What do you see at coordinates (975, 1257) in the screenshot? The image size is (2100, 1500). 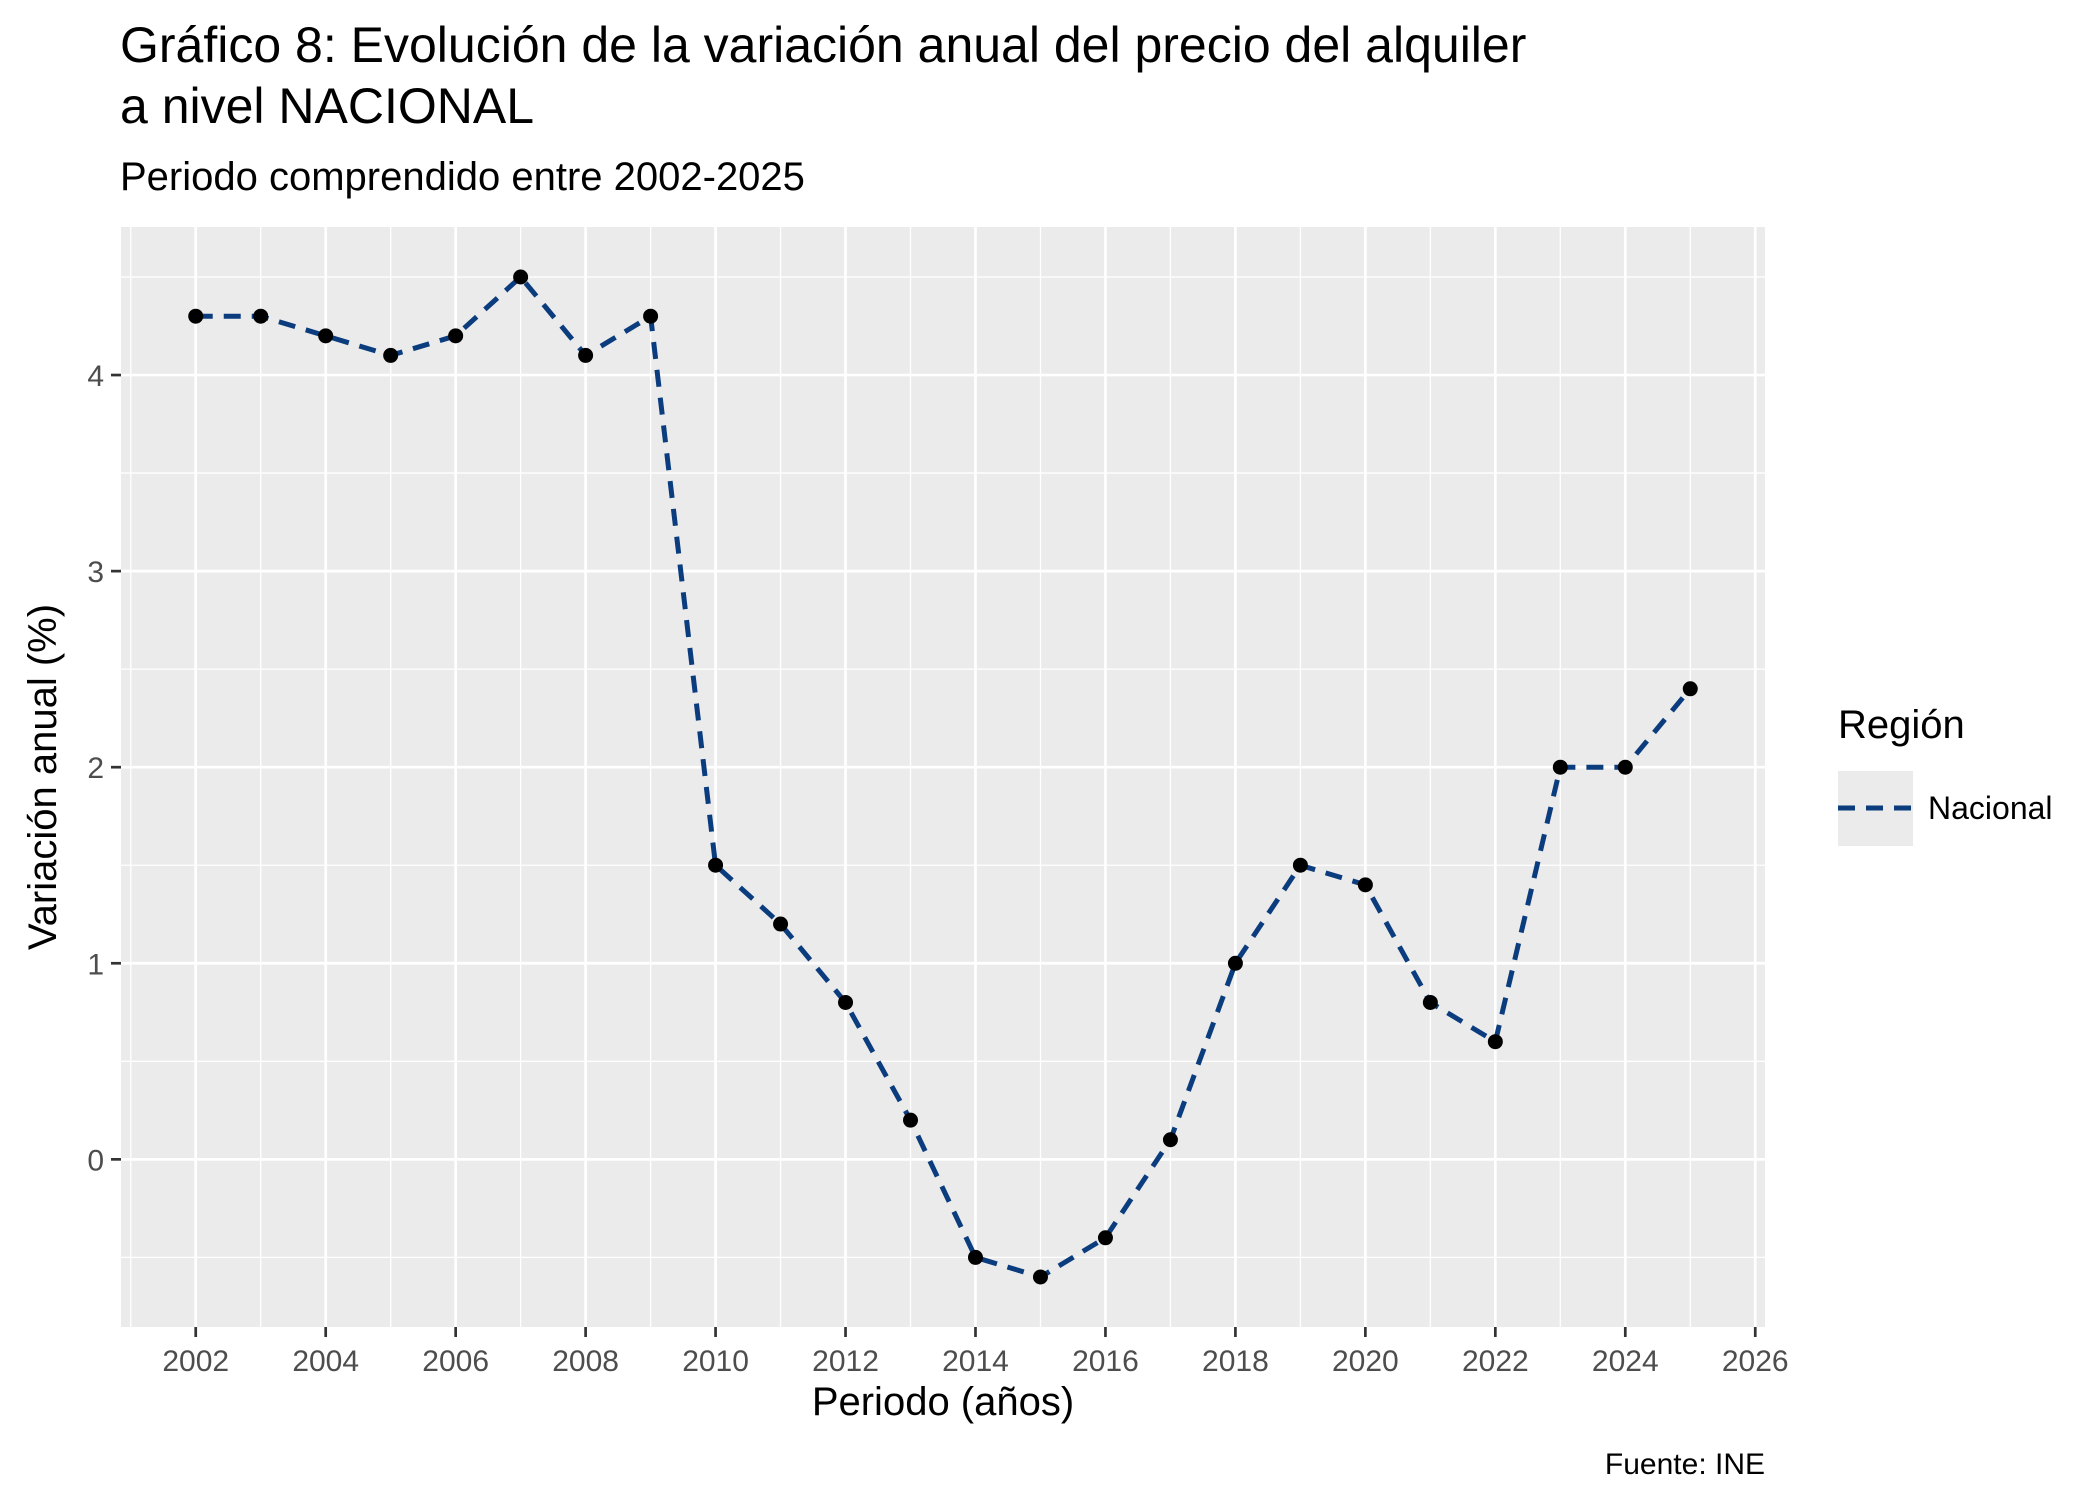 I see `data-point-2014` at bounding box center [975, 1257].